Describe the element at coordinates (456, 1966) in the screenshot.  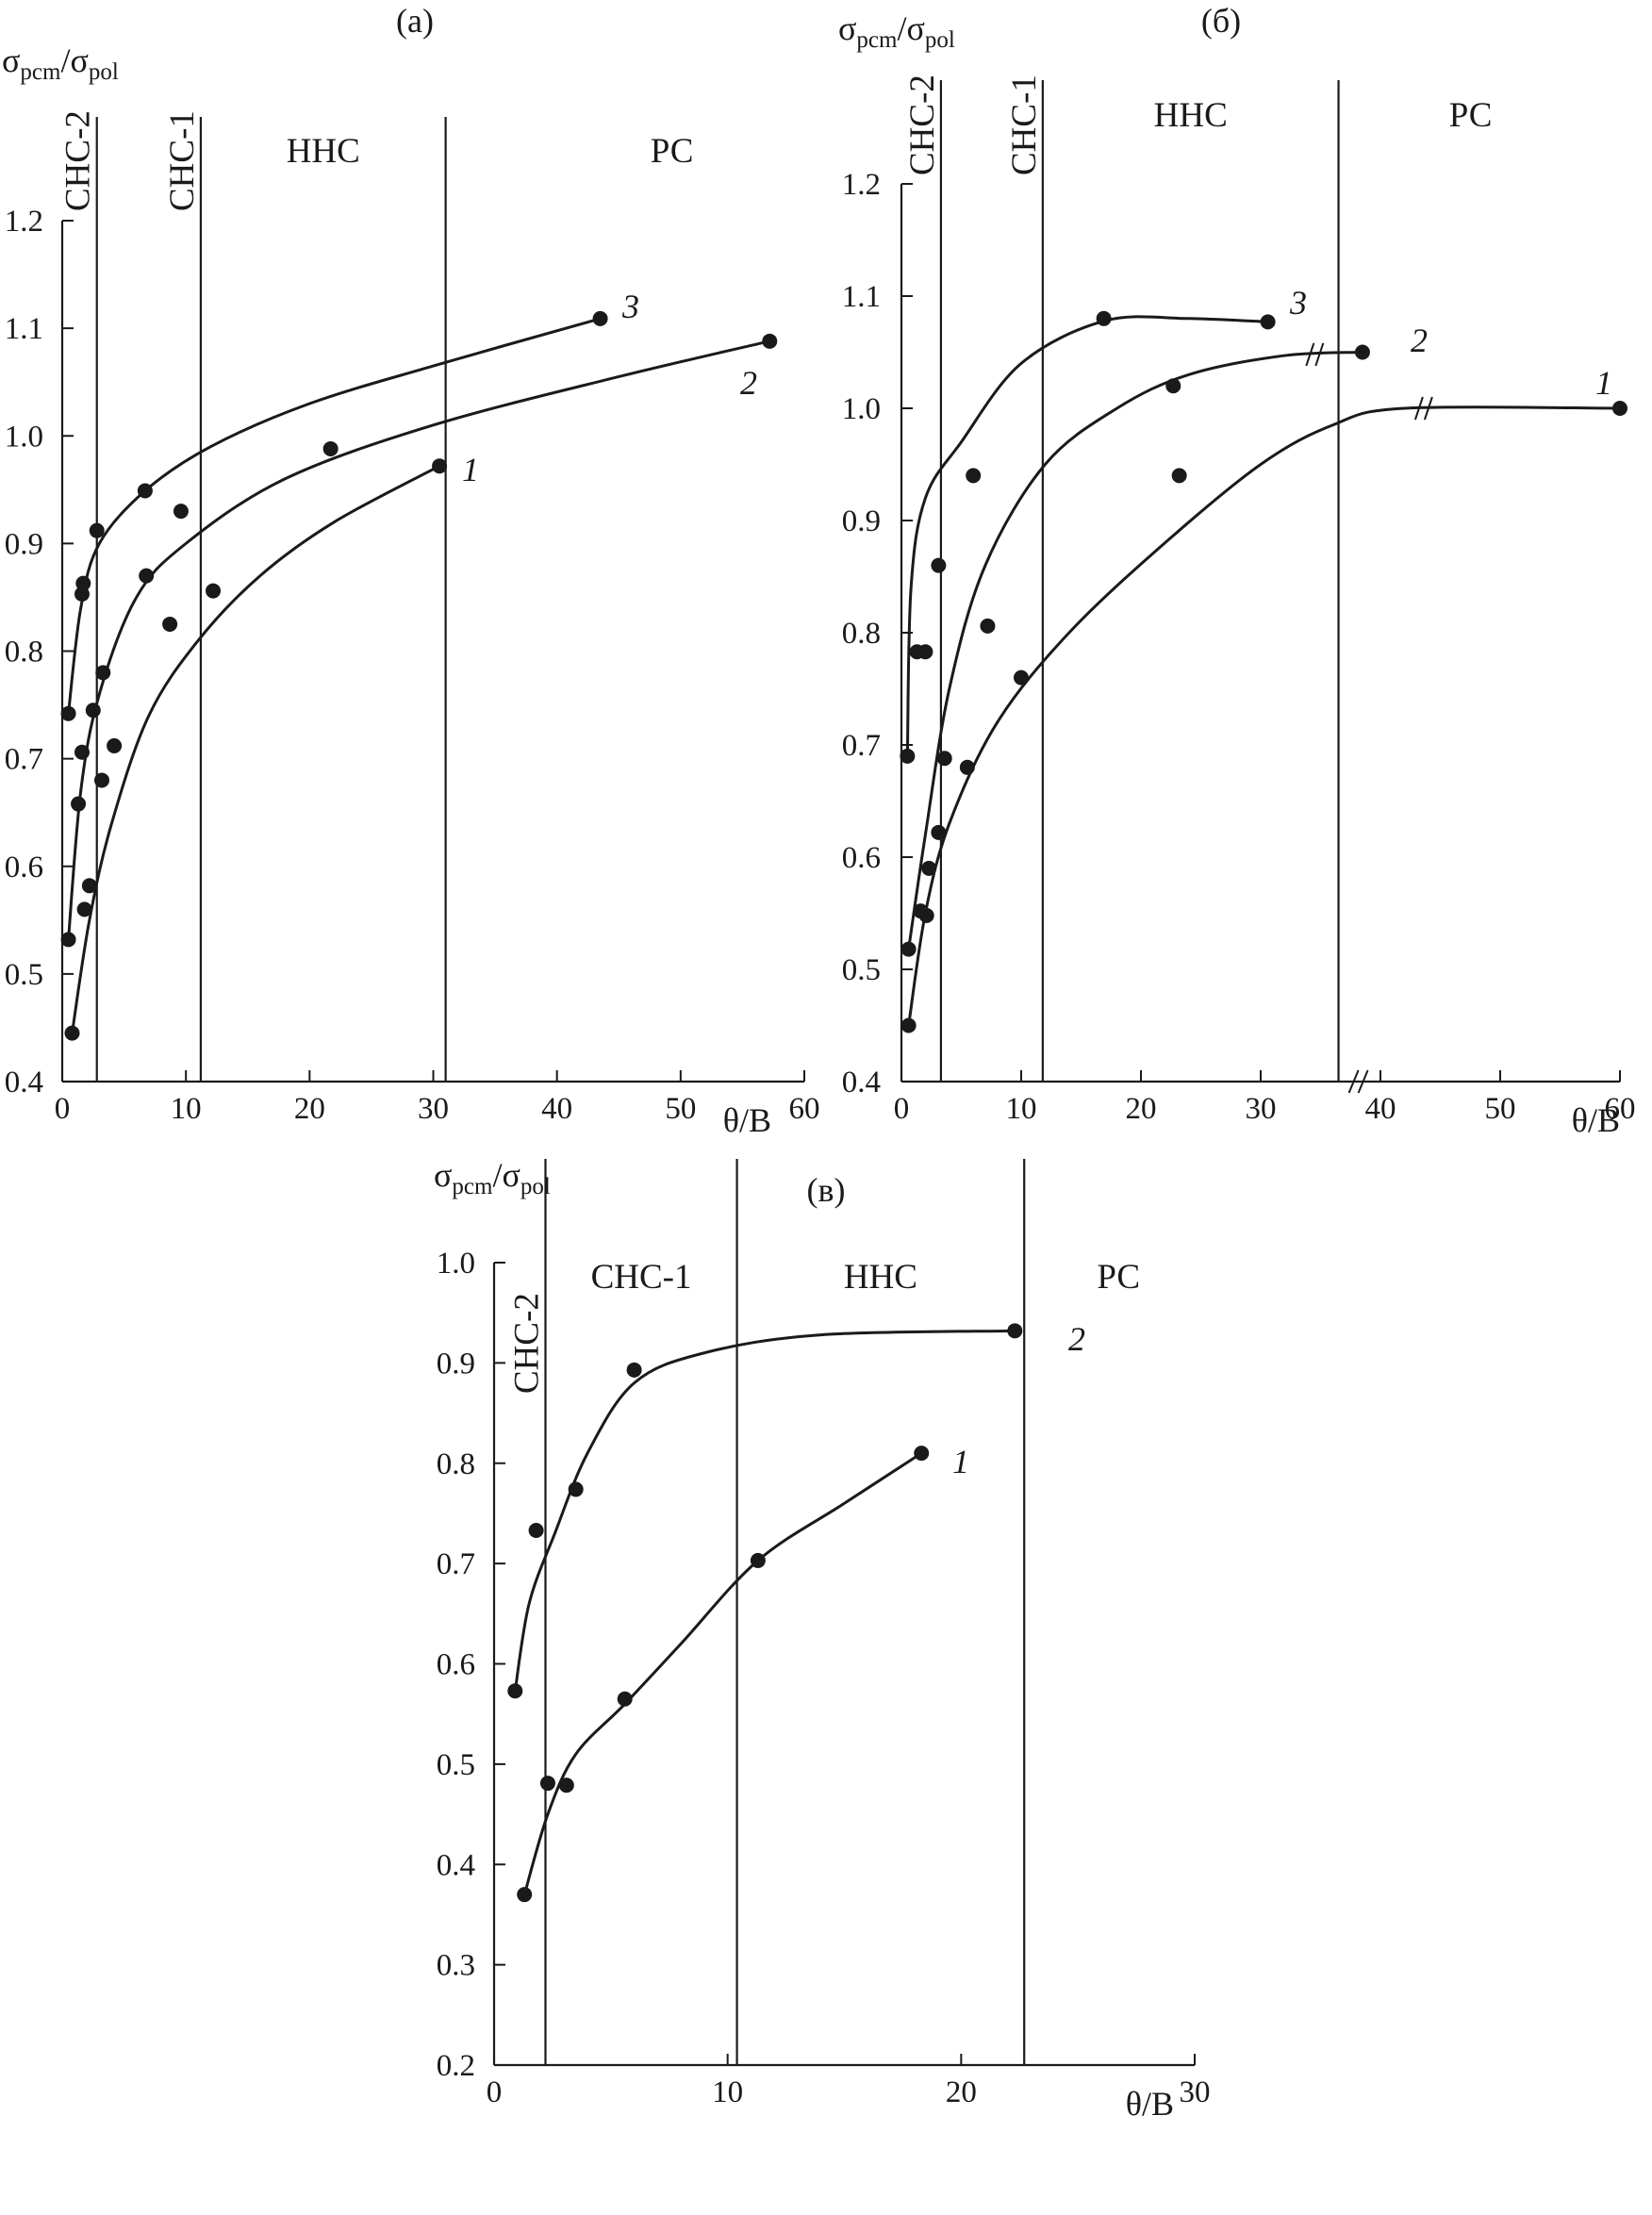
I see `y-tick-label: 0.3` at that location.